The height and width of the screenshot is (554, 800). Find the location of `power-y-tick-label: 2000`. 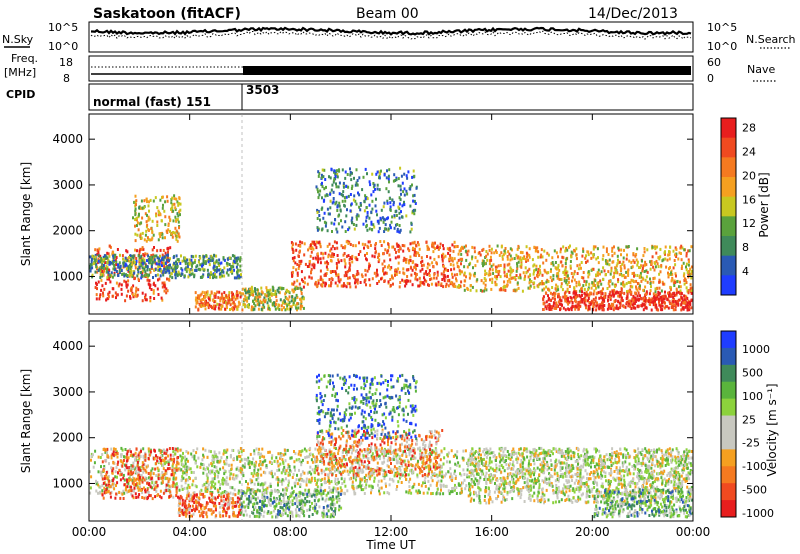

power-y-tick-label: 2000 is located at coordinates (67, 231).